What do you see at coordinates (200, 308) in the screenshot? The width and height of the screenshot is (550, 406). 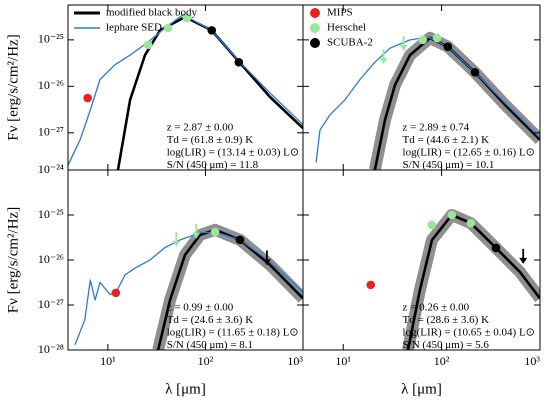 I see `annotation: z = 0.99 ± 0.00` at bounding box center [200, 308].